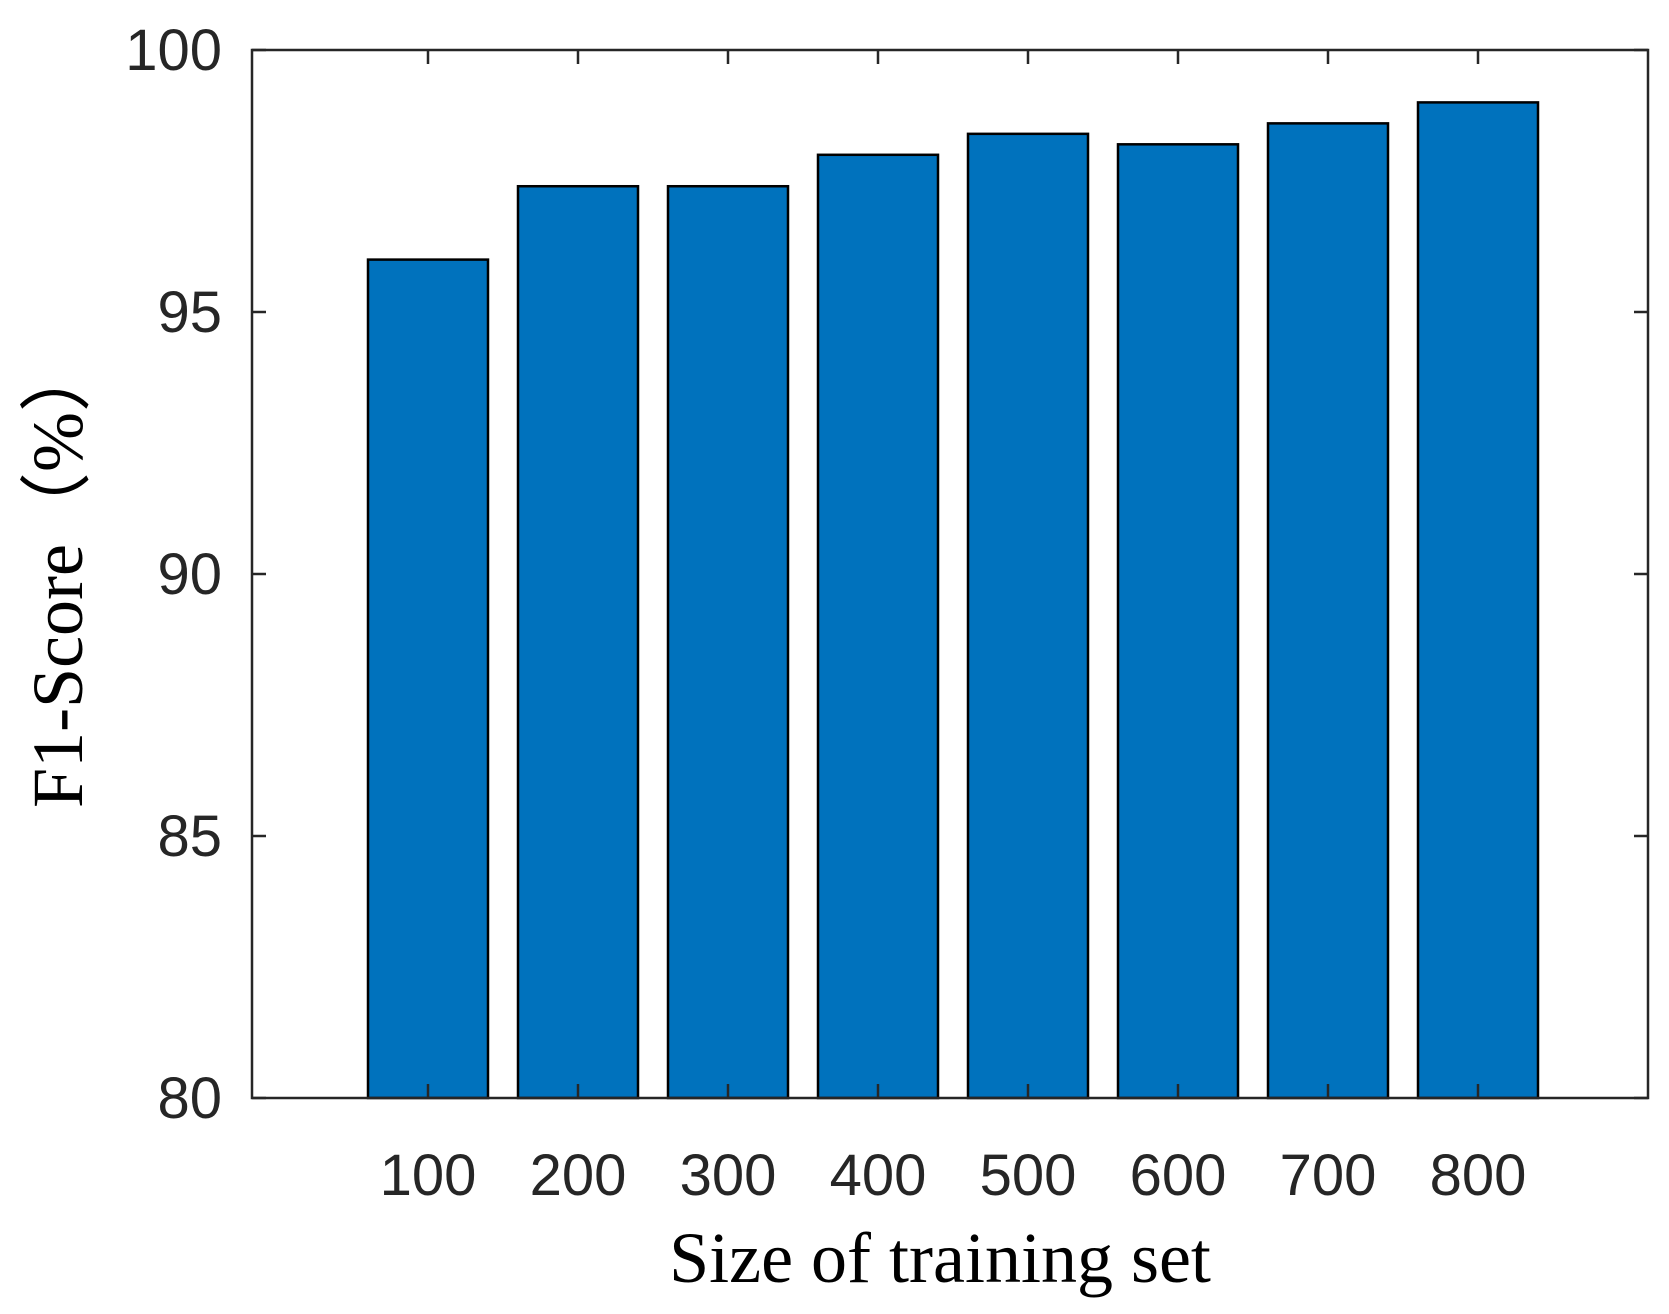  Describe the element at coordinates (189, 312) in the screenshot. I see `y-tick-label: 95` at that location.